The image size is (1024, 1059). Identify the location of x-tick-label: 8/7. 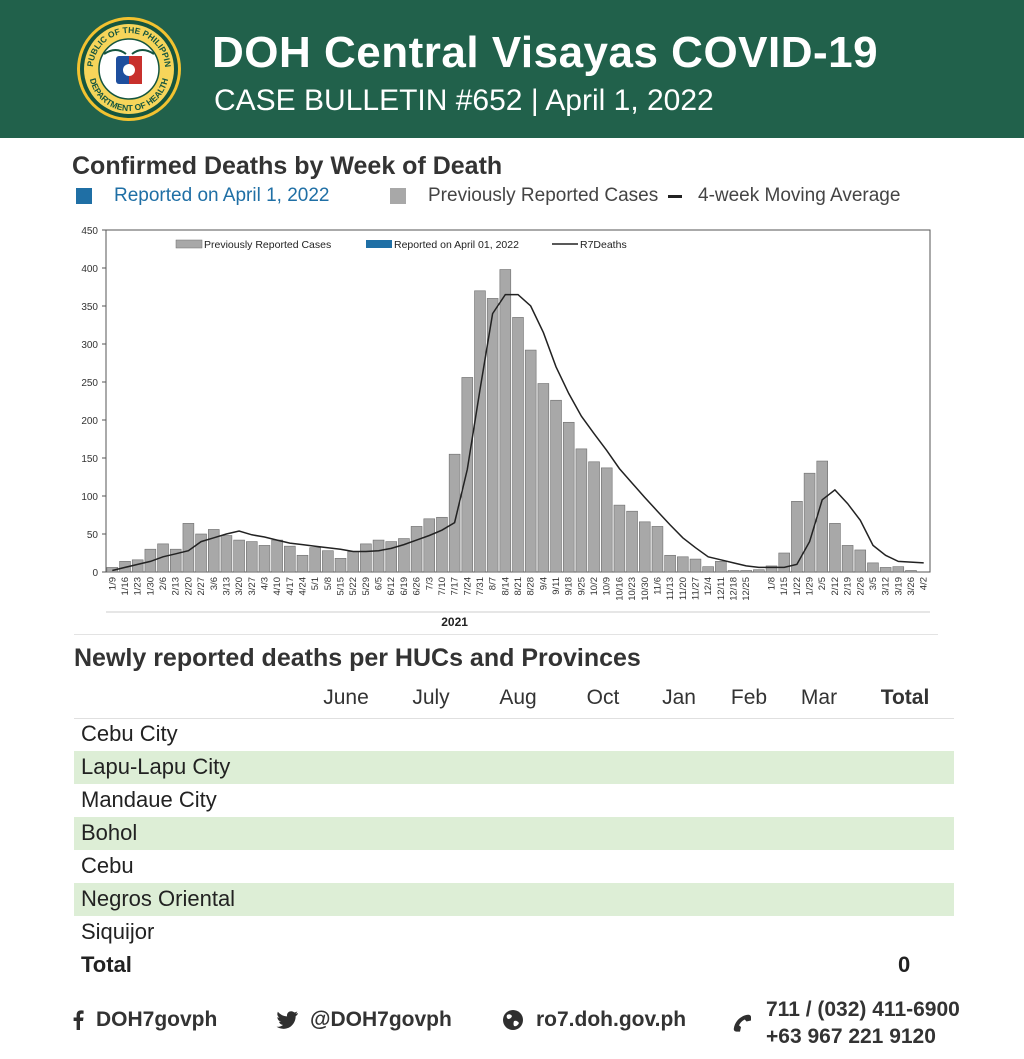
(493, 583).